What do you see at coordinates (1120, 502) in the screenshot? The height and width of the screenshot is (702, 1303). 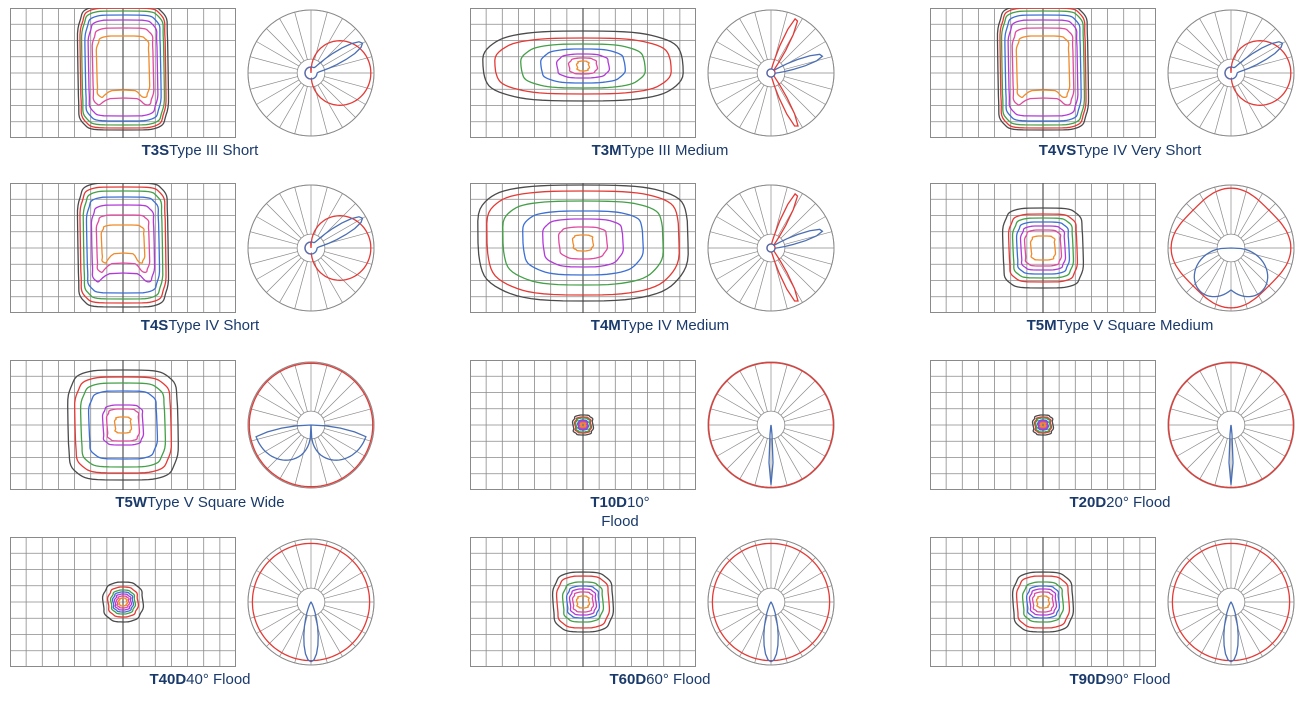 I see `pattern-caption: T20D20° Flood` at bounding box center [1120, 502].